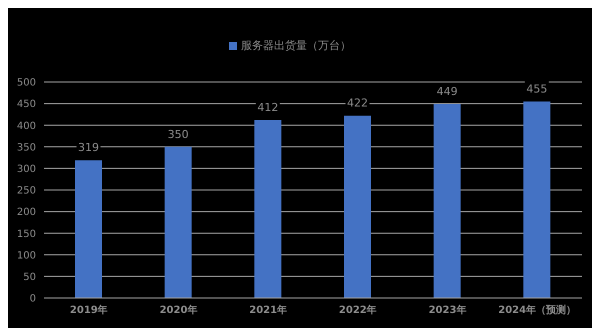 The height and width of the screenshot is (336, 600). What do you see at coordinates (267, 107) in the screenshot?
I see `data-label: 412` at bounding box center [267, 107].